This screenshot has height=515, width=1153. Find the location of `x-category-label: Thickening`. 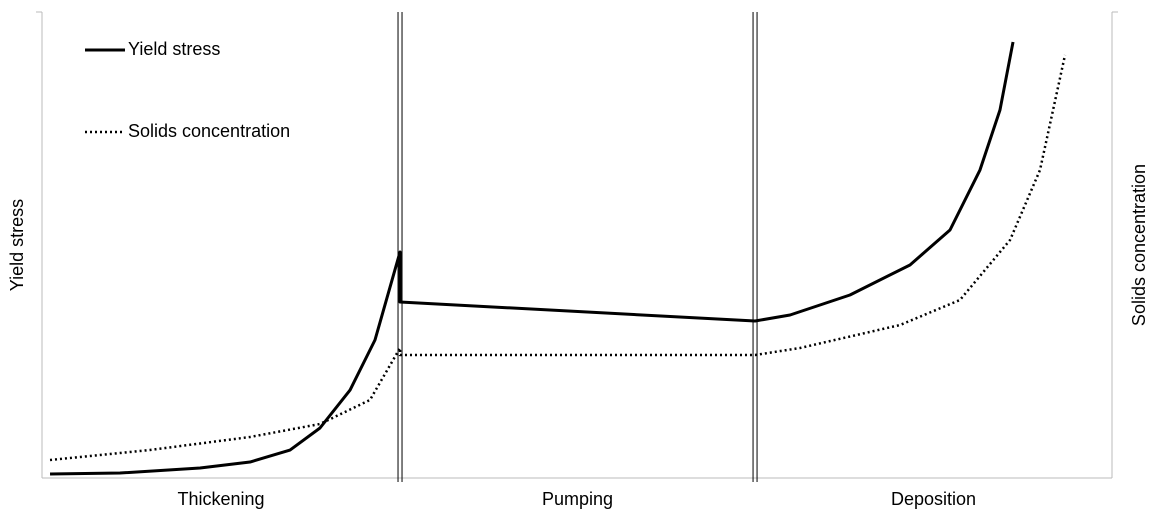

x-category-label: Thickening is located at coordinates (220, 499).